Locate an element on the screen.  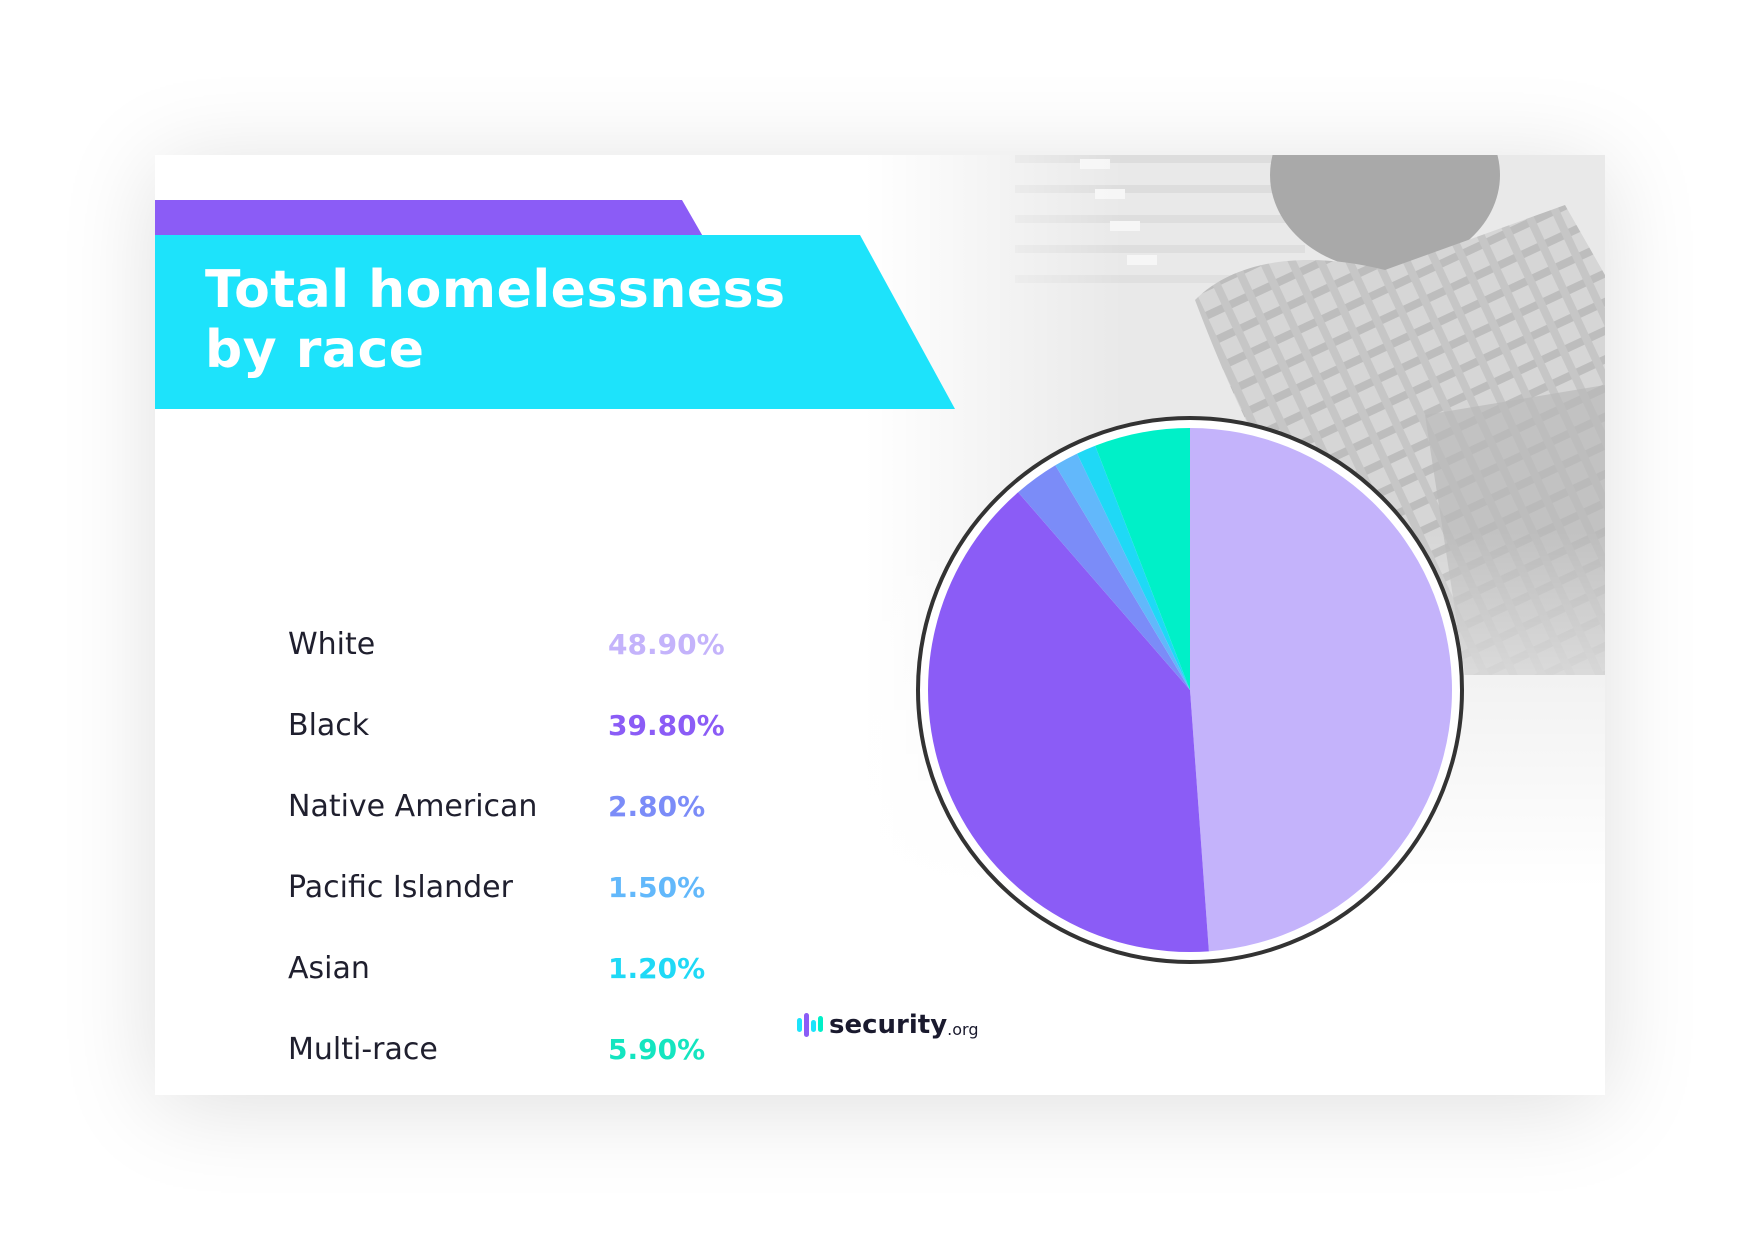
logo-suffix: .org is located at coordinates (963, 1029).